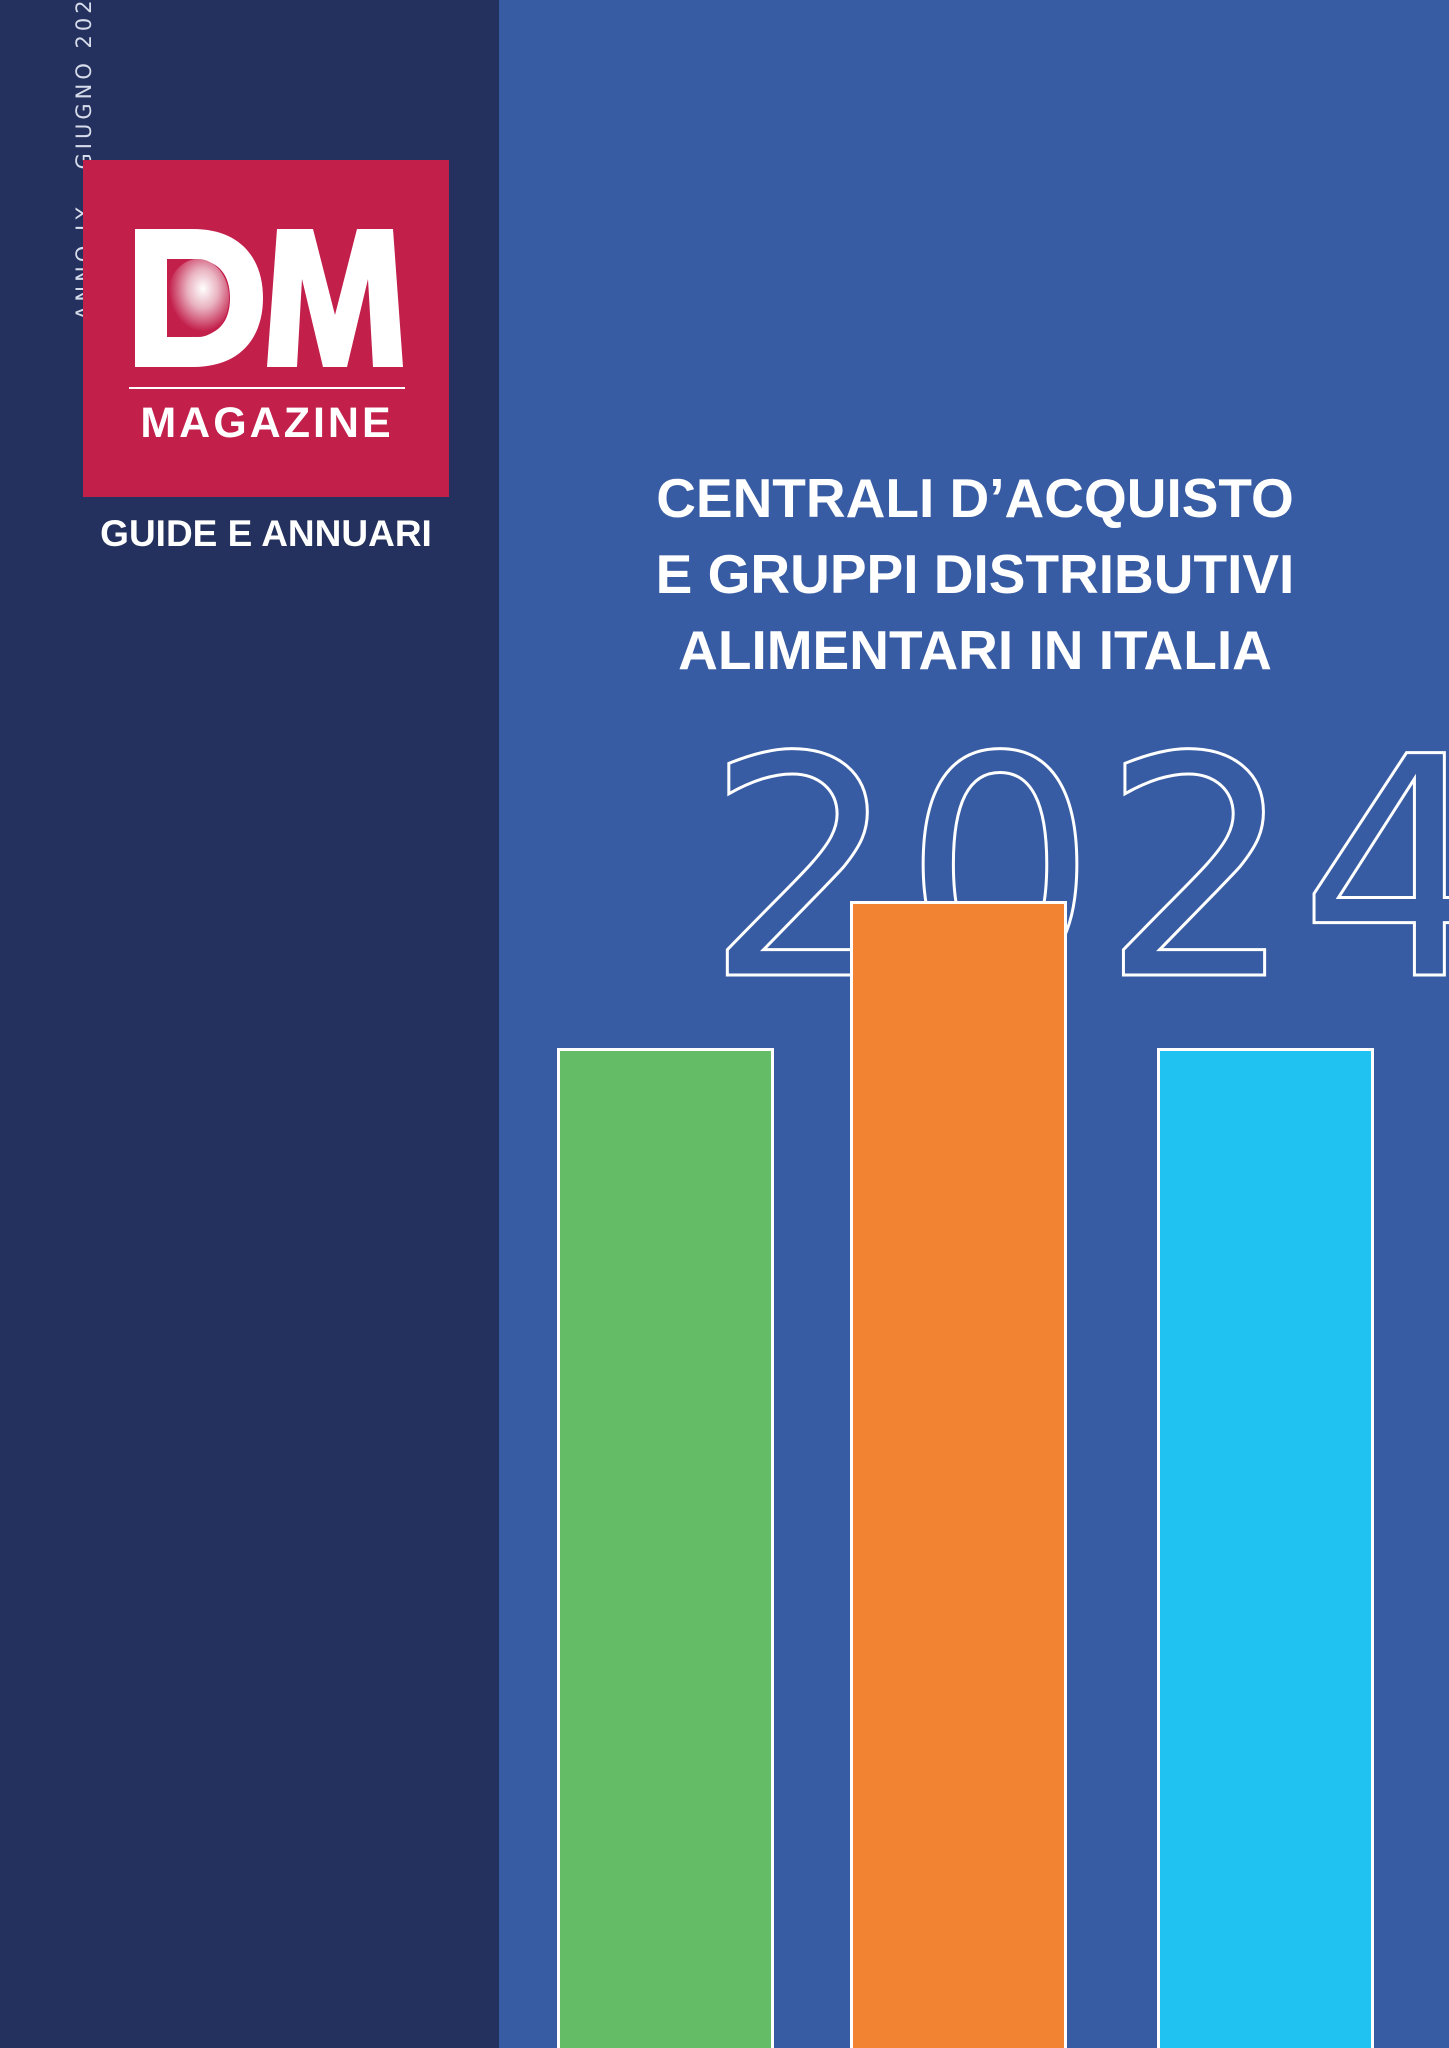 The height and width of the screenshot is (2048, 1449). I want to click on dm-magazine-logo: MAGAZINE, so click(266, 328).